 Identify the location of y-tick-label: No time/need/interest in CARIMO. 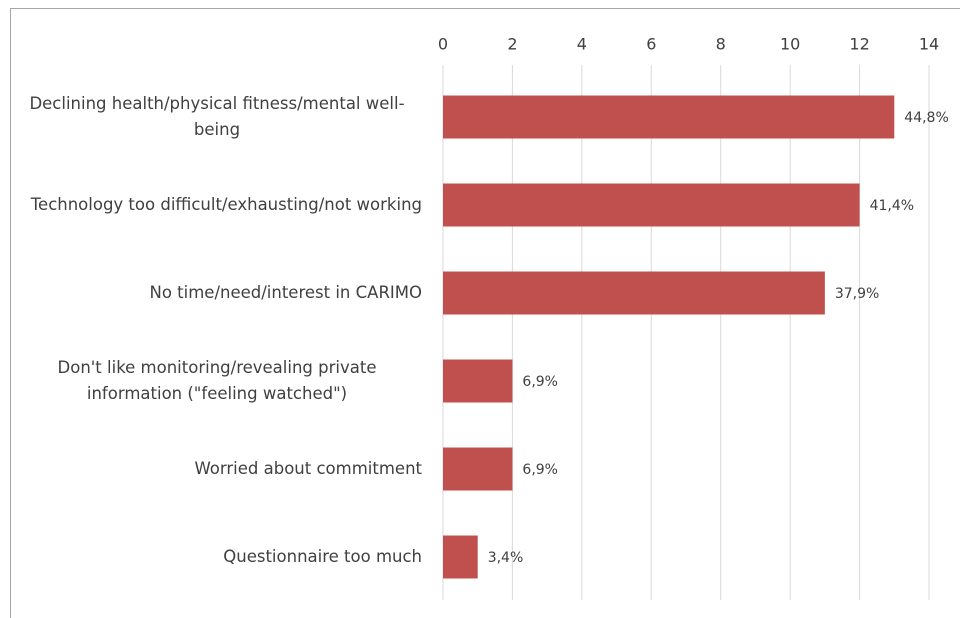
(285, 292).